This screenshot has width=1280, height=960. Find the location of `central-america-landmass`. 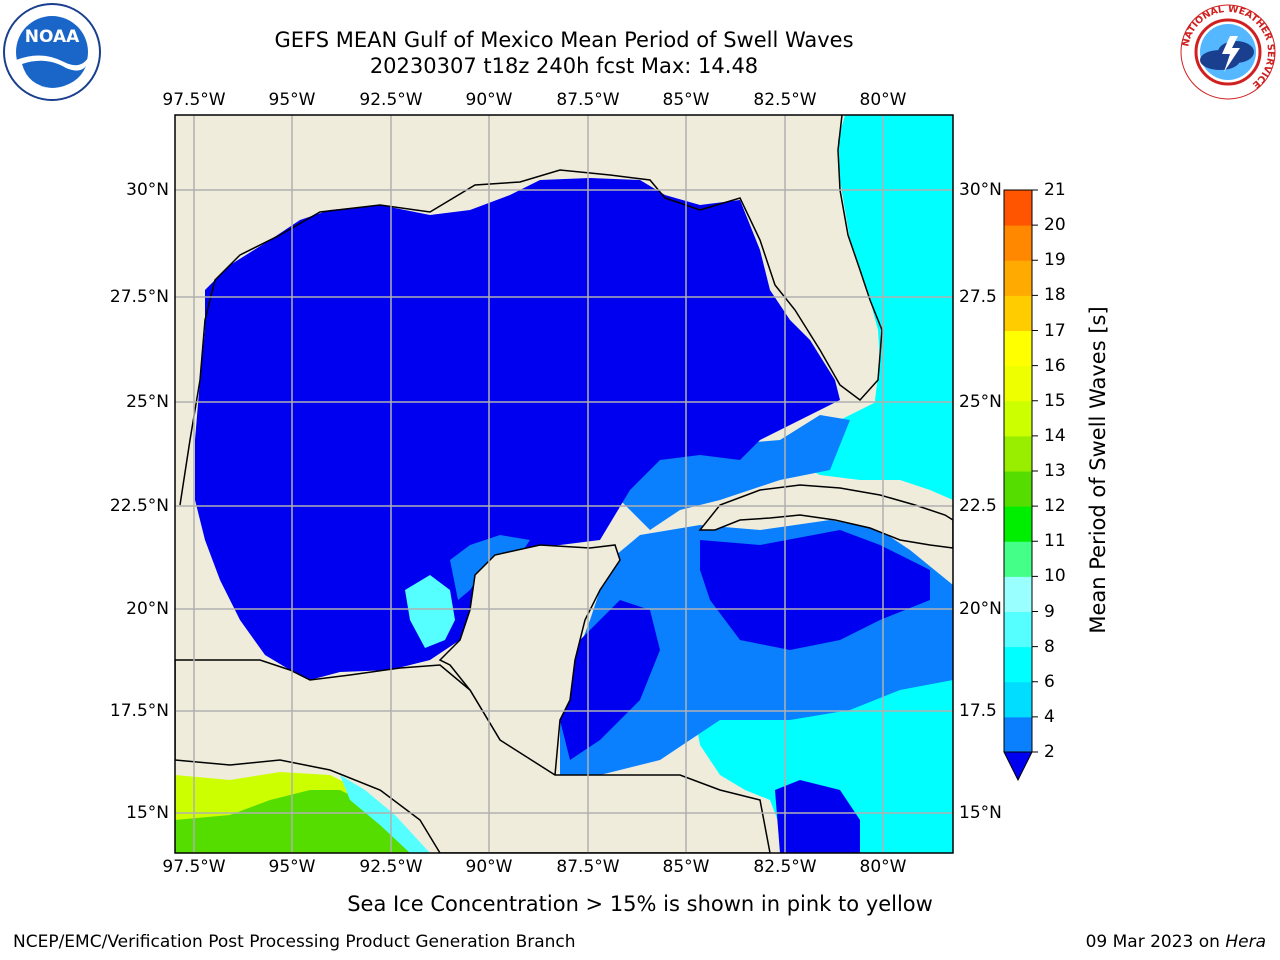

central-america-landmass is located at coordinates (473, 756).